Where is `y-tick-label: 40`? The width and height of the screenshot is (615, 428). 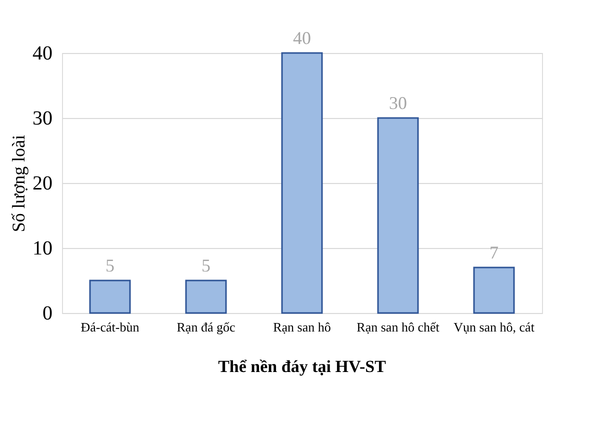 y-tick-label: 40 is located at coordinates (42, 53).